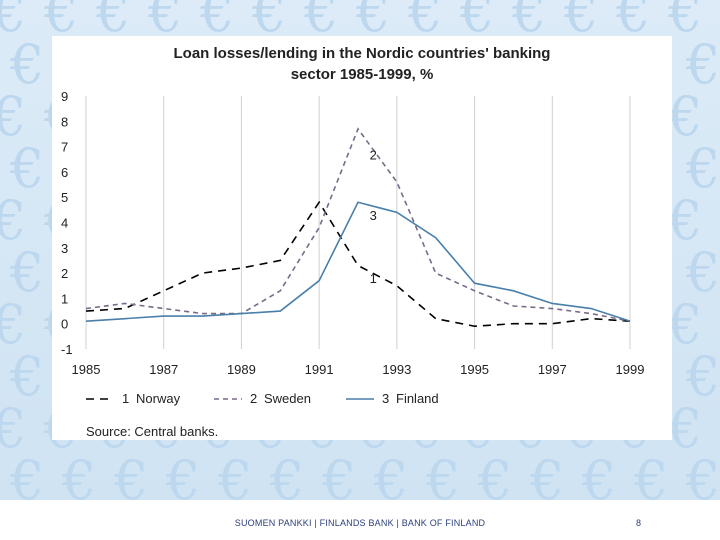 This screenshot has height=540, width=720. I want to click on x-tick-label: 1985, so click(86, 369).